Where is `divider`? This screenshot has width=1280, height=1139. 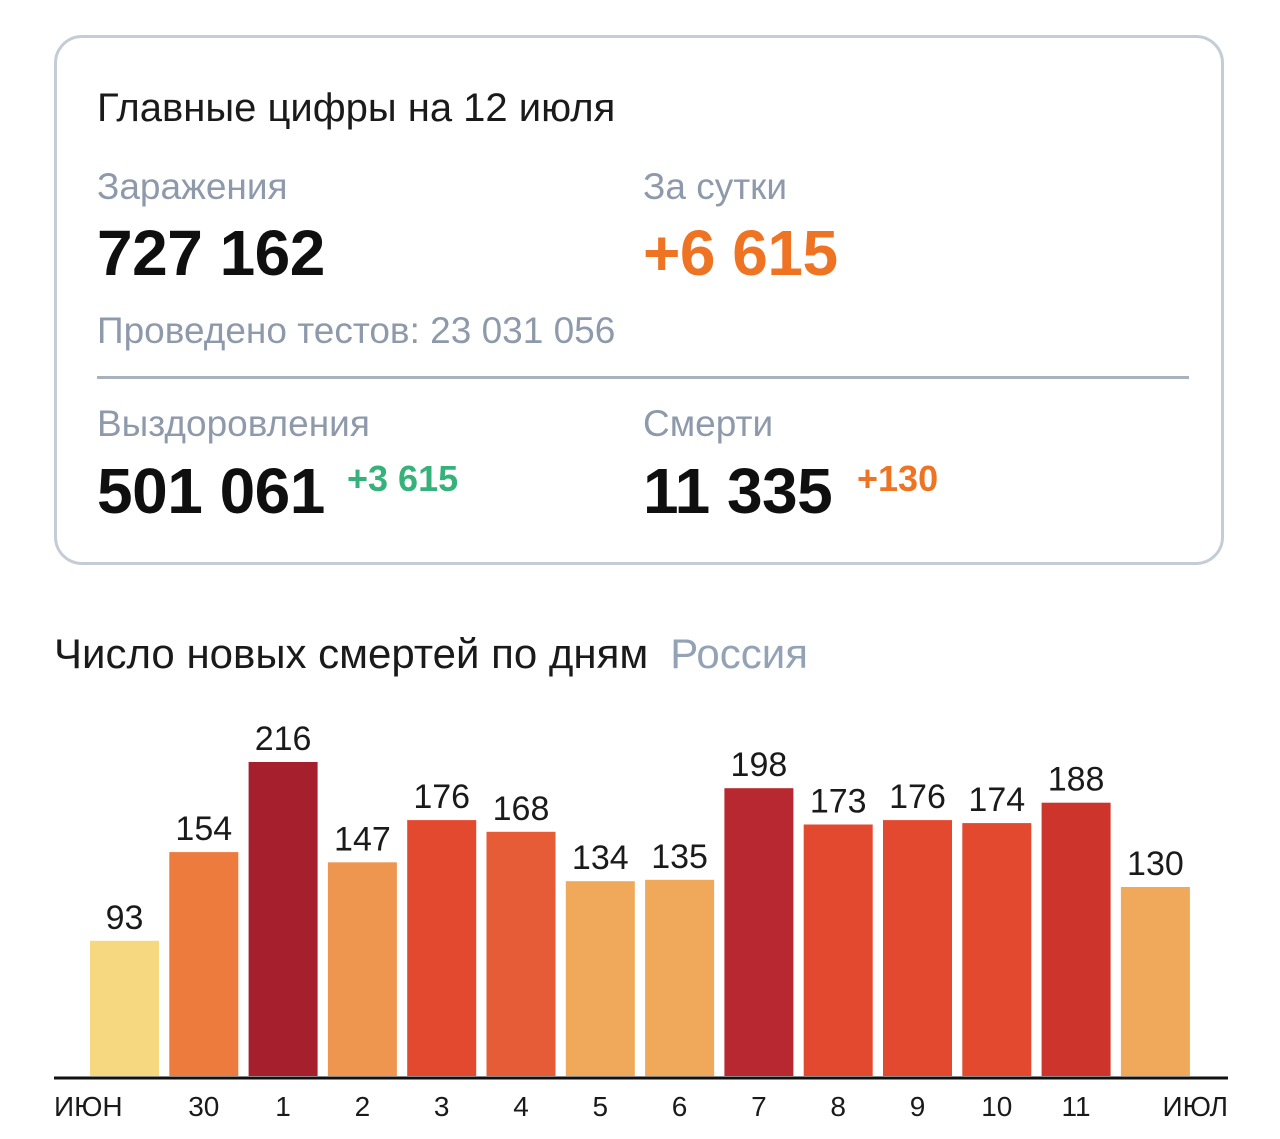 divider is located at coordinates (643, 377).